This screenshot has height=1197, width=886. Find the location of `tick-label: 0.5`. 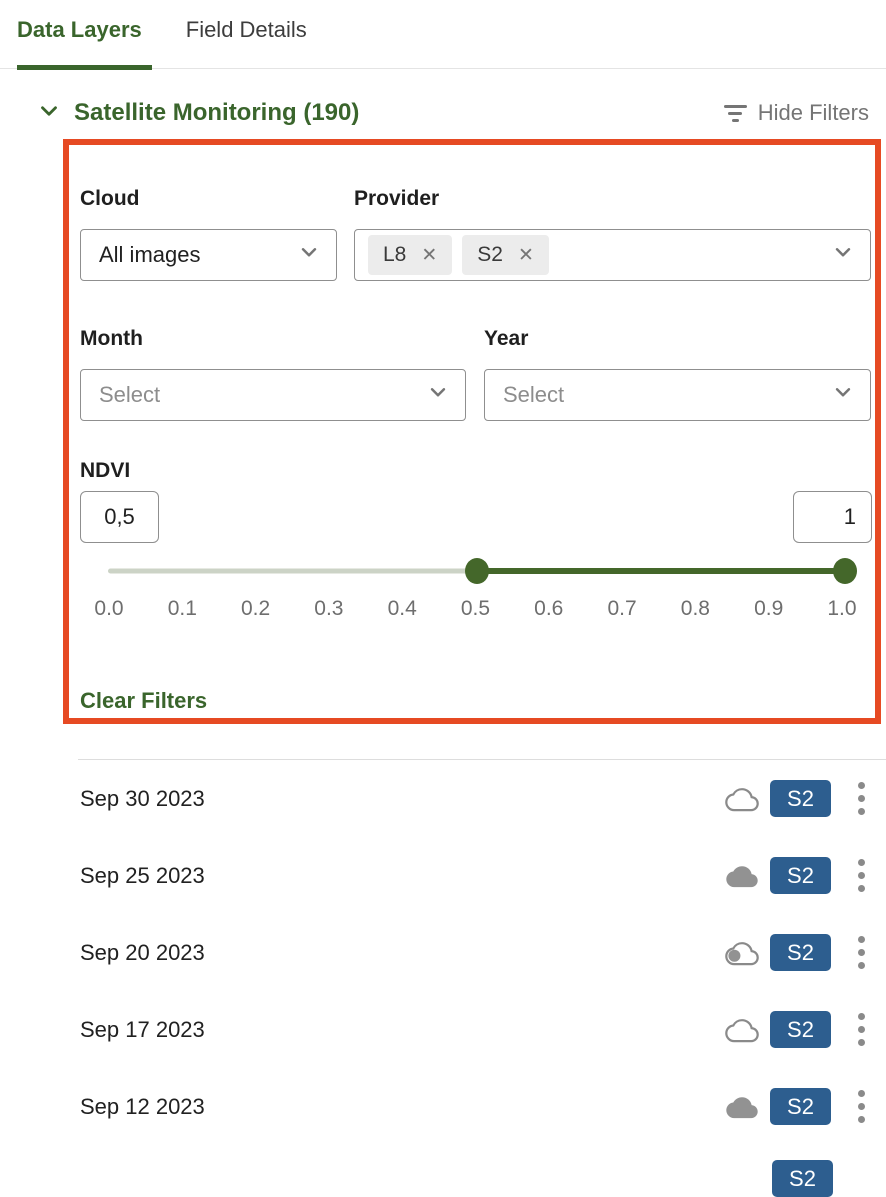

tick-label: 0.5 is located at coordinates (475, 608).